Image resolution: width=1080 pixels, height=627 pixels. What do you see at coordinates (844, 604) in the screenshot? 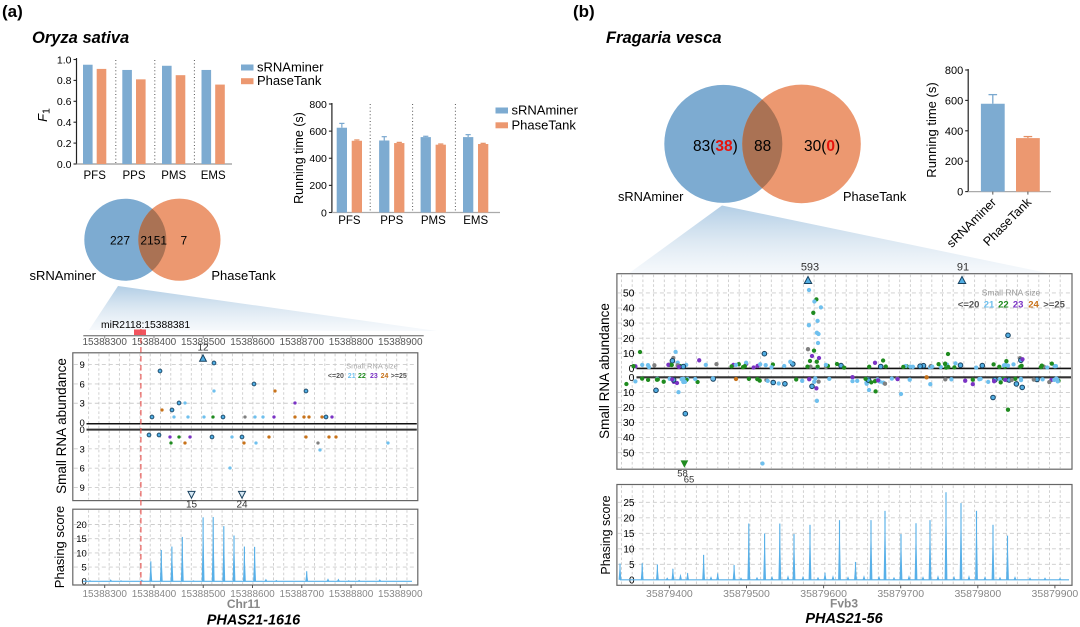
I see `svg-text: Fvb3` at bounding box center [844, 604].